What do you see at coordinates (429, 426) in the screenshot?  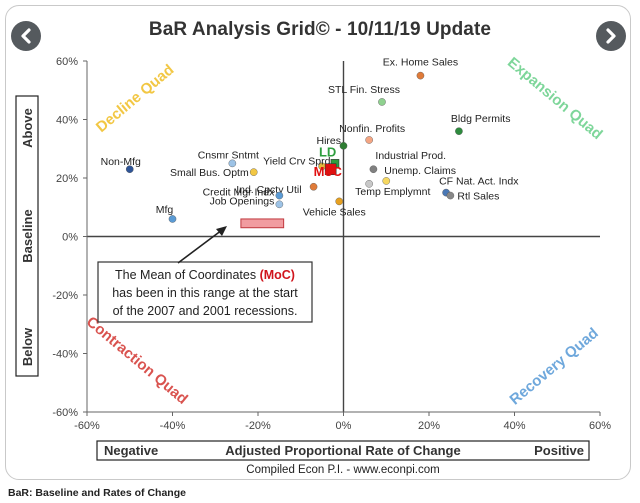 I see `x-tick-label: 20%` at bounding box center [429, 426].